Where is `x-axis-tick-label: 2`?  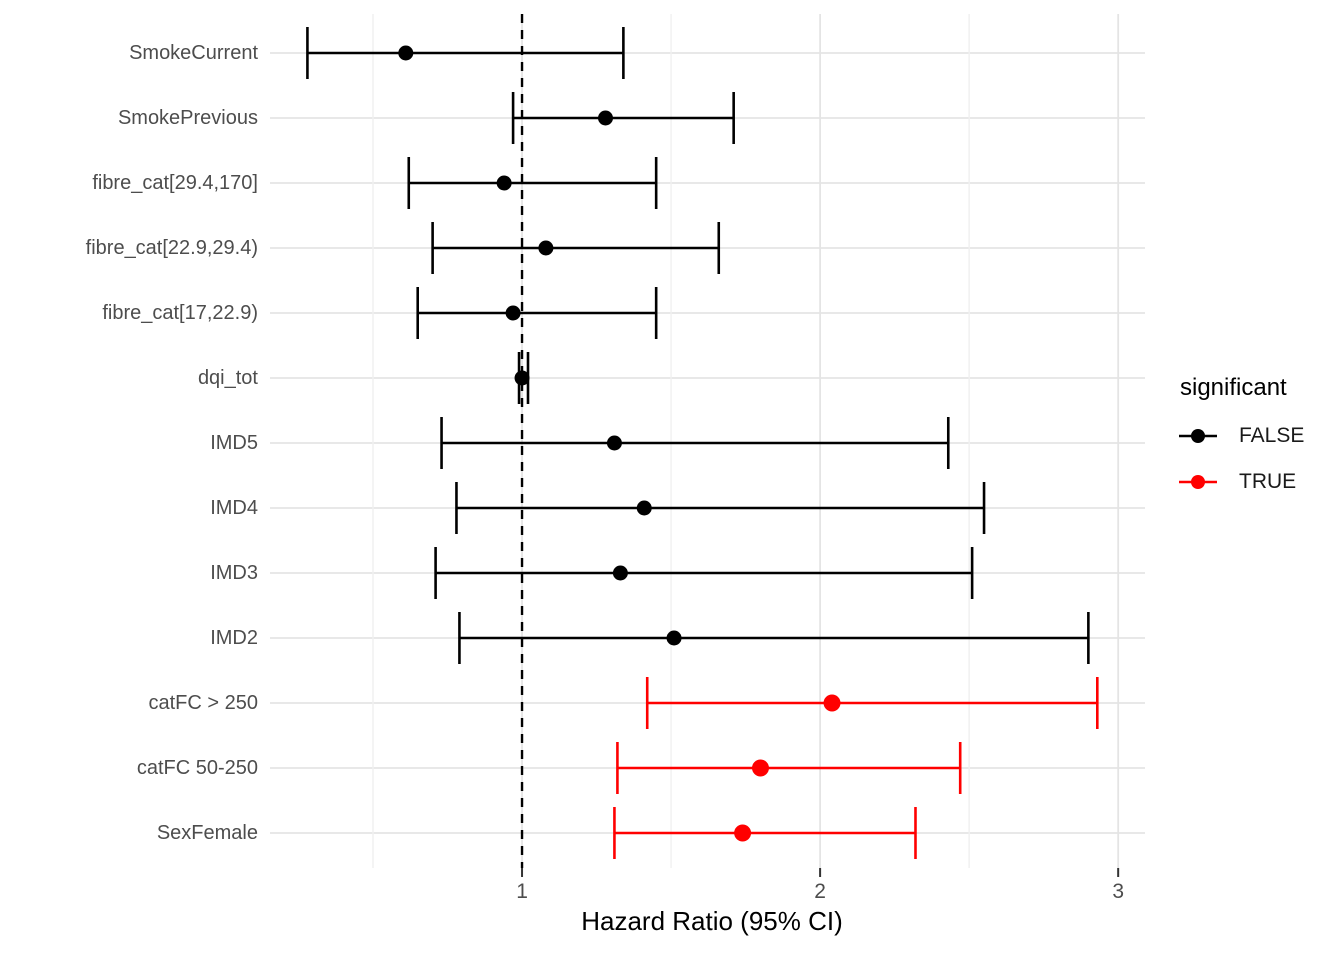
x-axis-tick-label: 2 is located at coordinates (820, 891).